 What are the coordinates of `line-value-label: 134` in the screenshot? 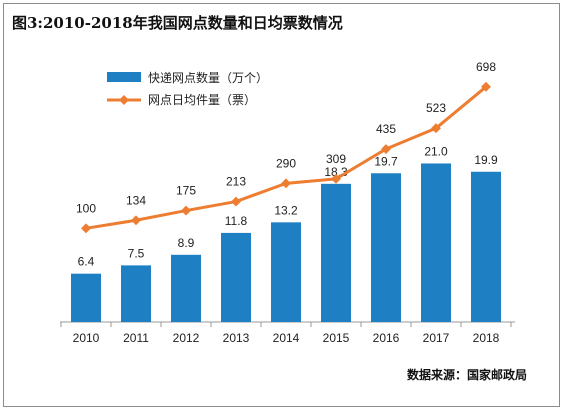 It's located at (136, 200).